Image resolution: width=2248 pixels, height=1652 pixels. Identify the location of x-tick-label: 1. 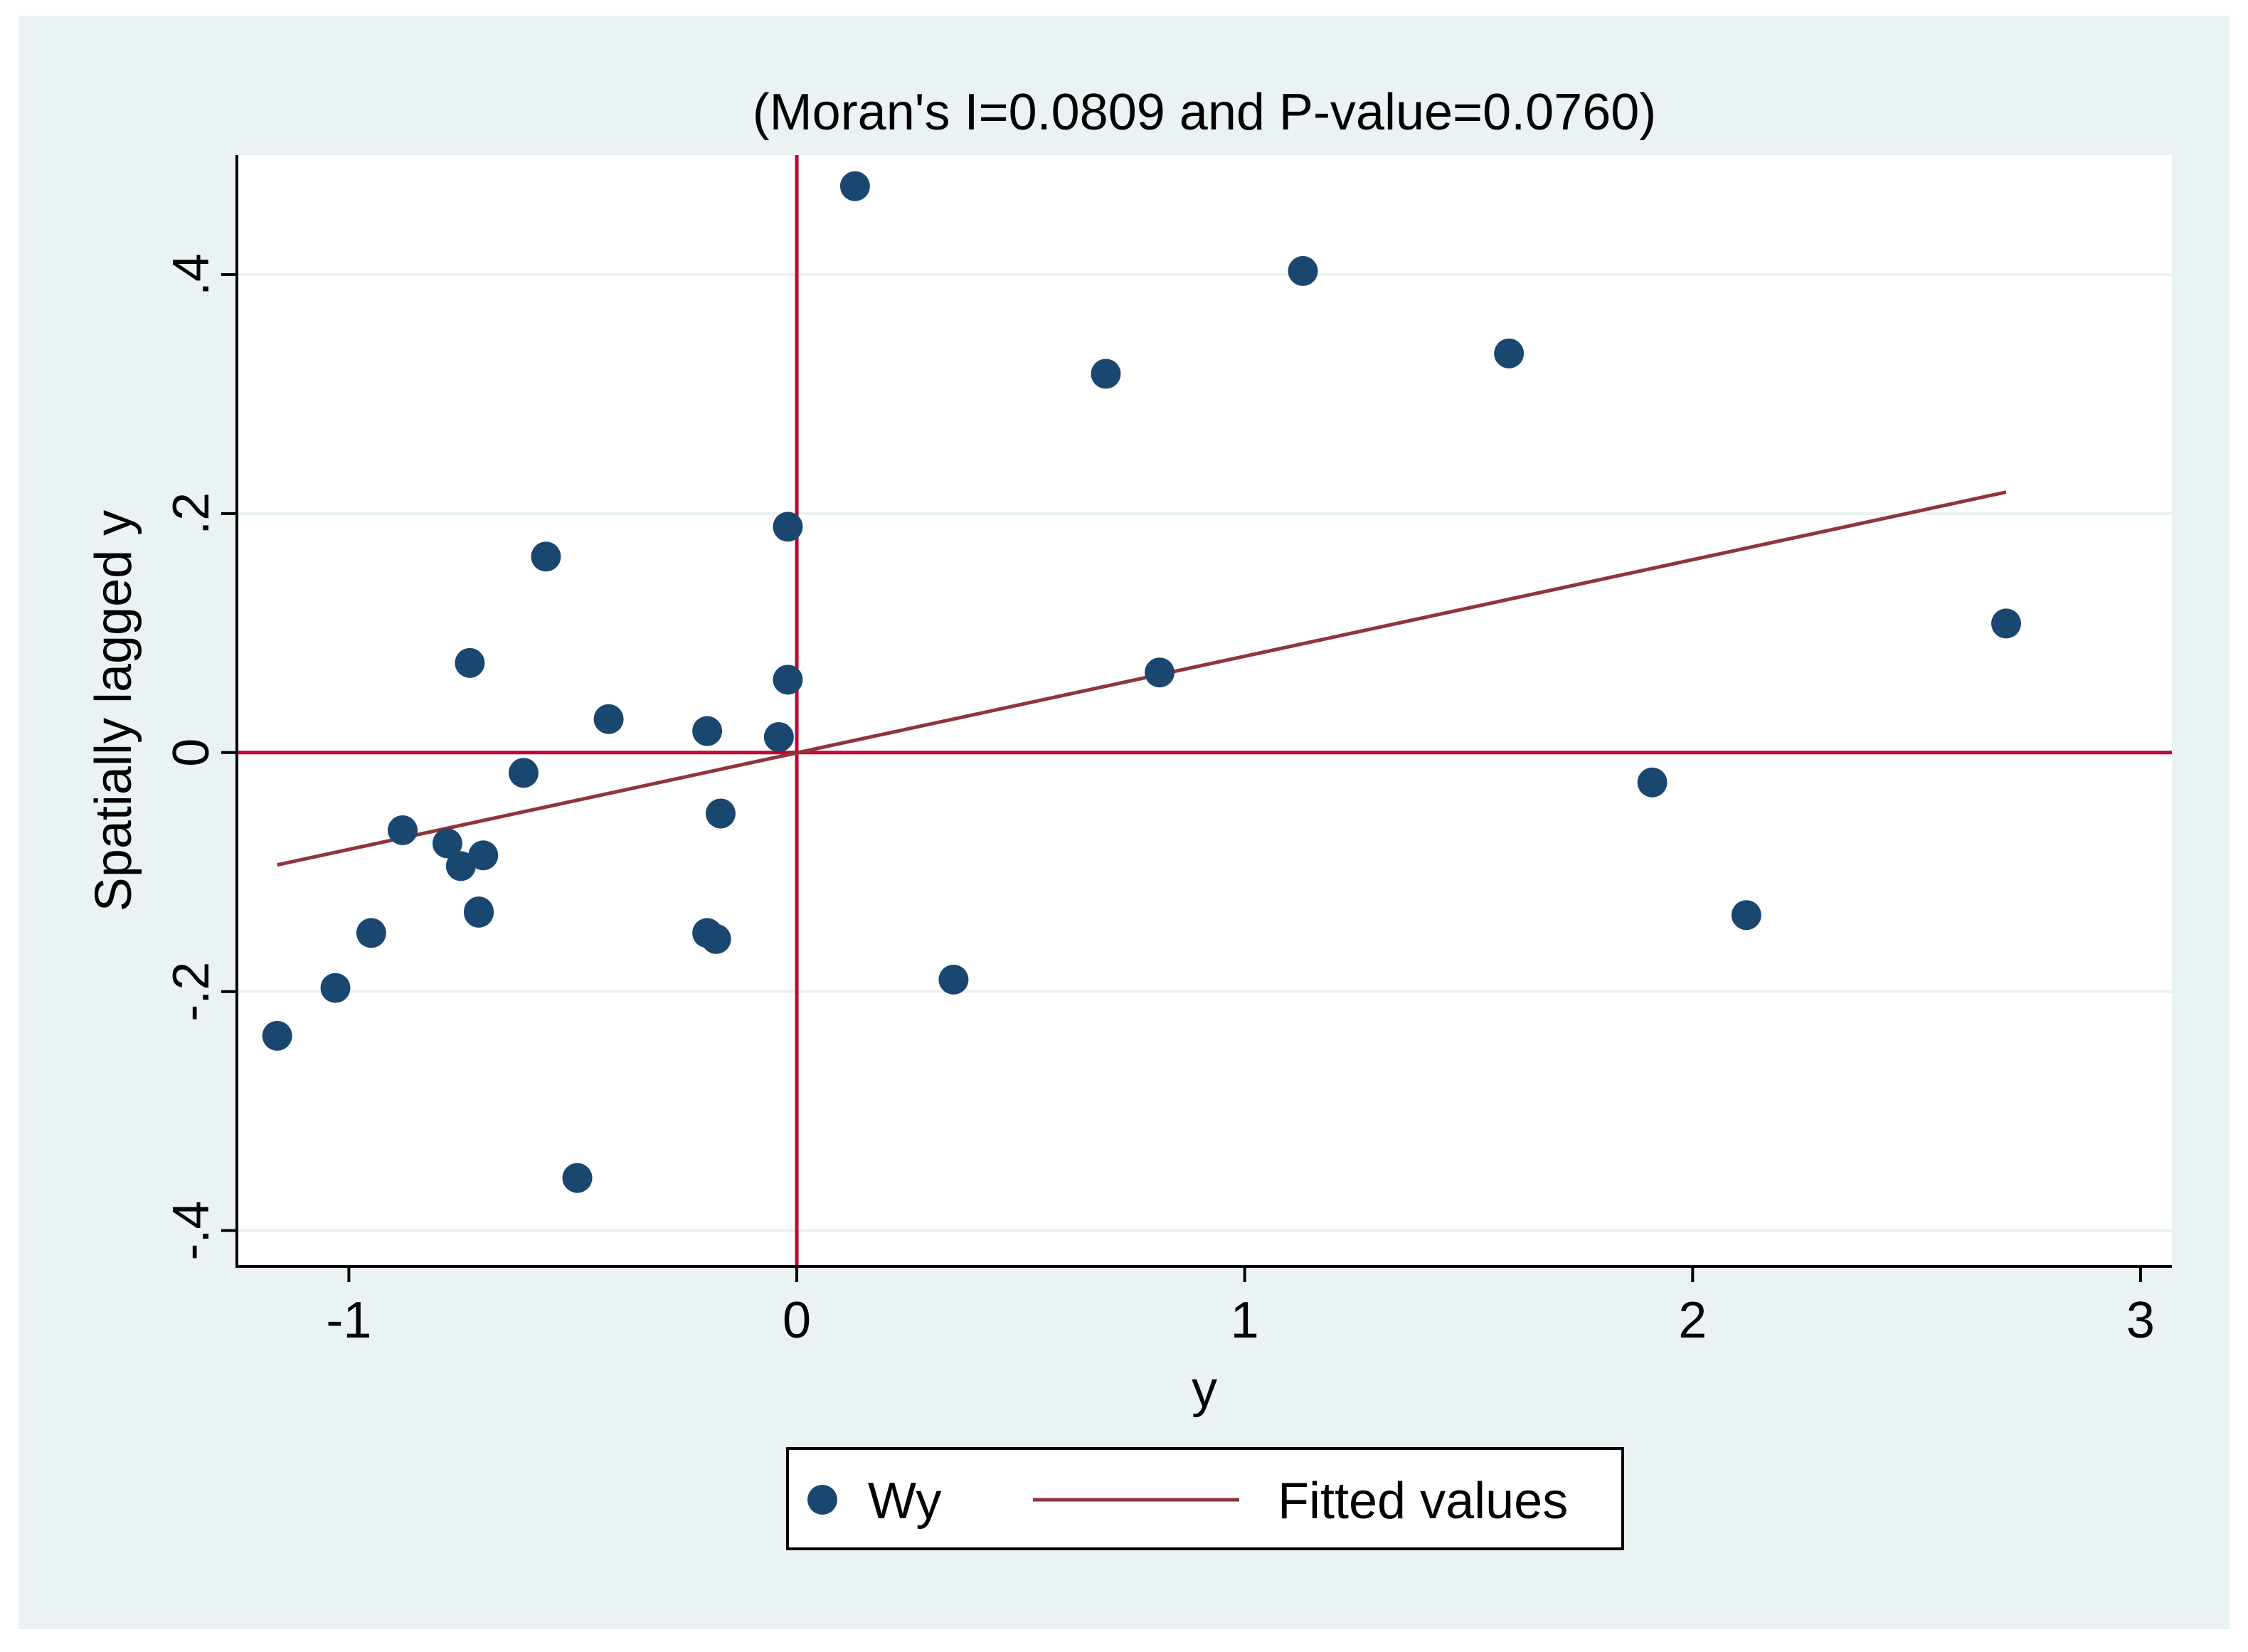
(1245, 1320).